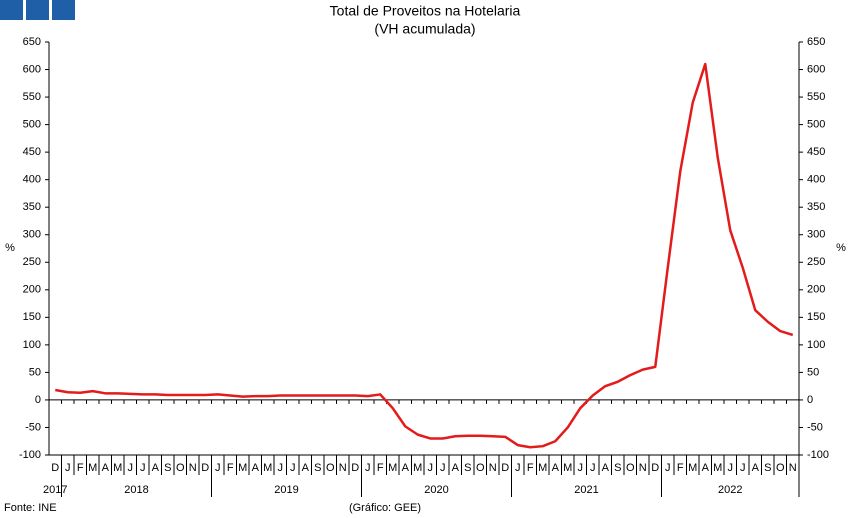 The width and height of the screenshot is (851, 518). I want to click on y2-tick-label: 650, so click(816, 42).